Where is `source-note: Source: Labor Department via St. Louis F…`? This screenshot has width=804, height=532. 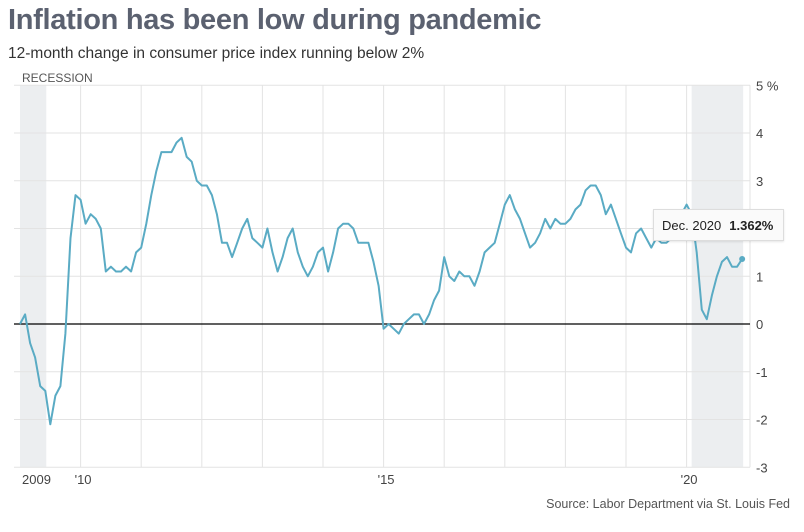 source-note: Source: Labor Department via St. Louis F… is located at coordinates (668, 504).